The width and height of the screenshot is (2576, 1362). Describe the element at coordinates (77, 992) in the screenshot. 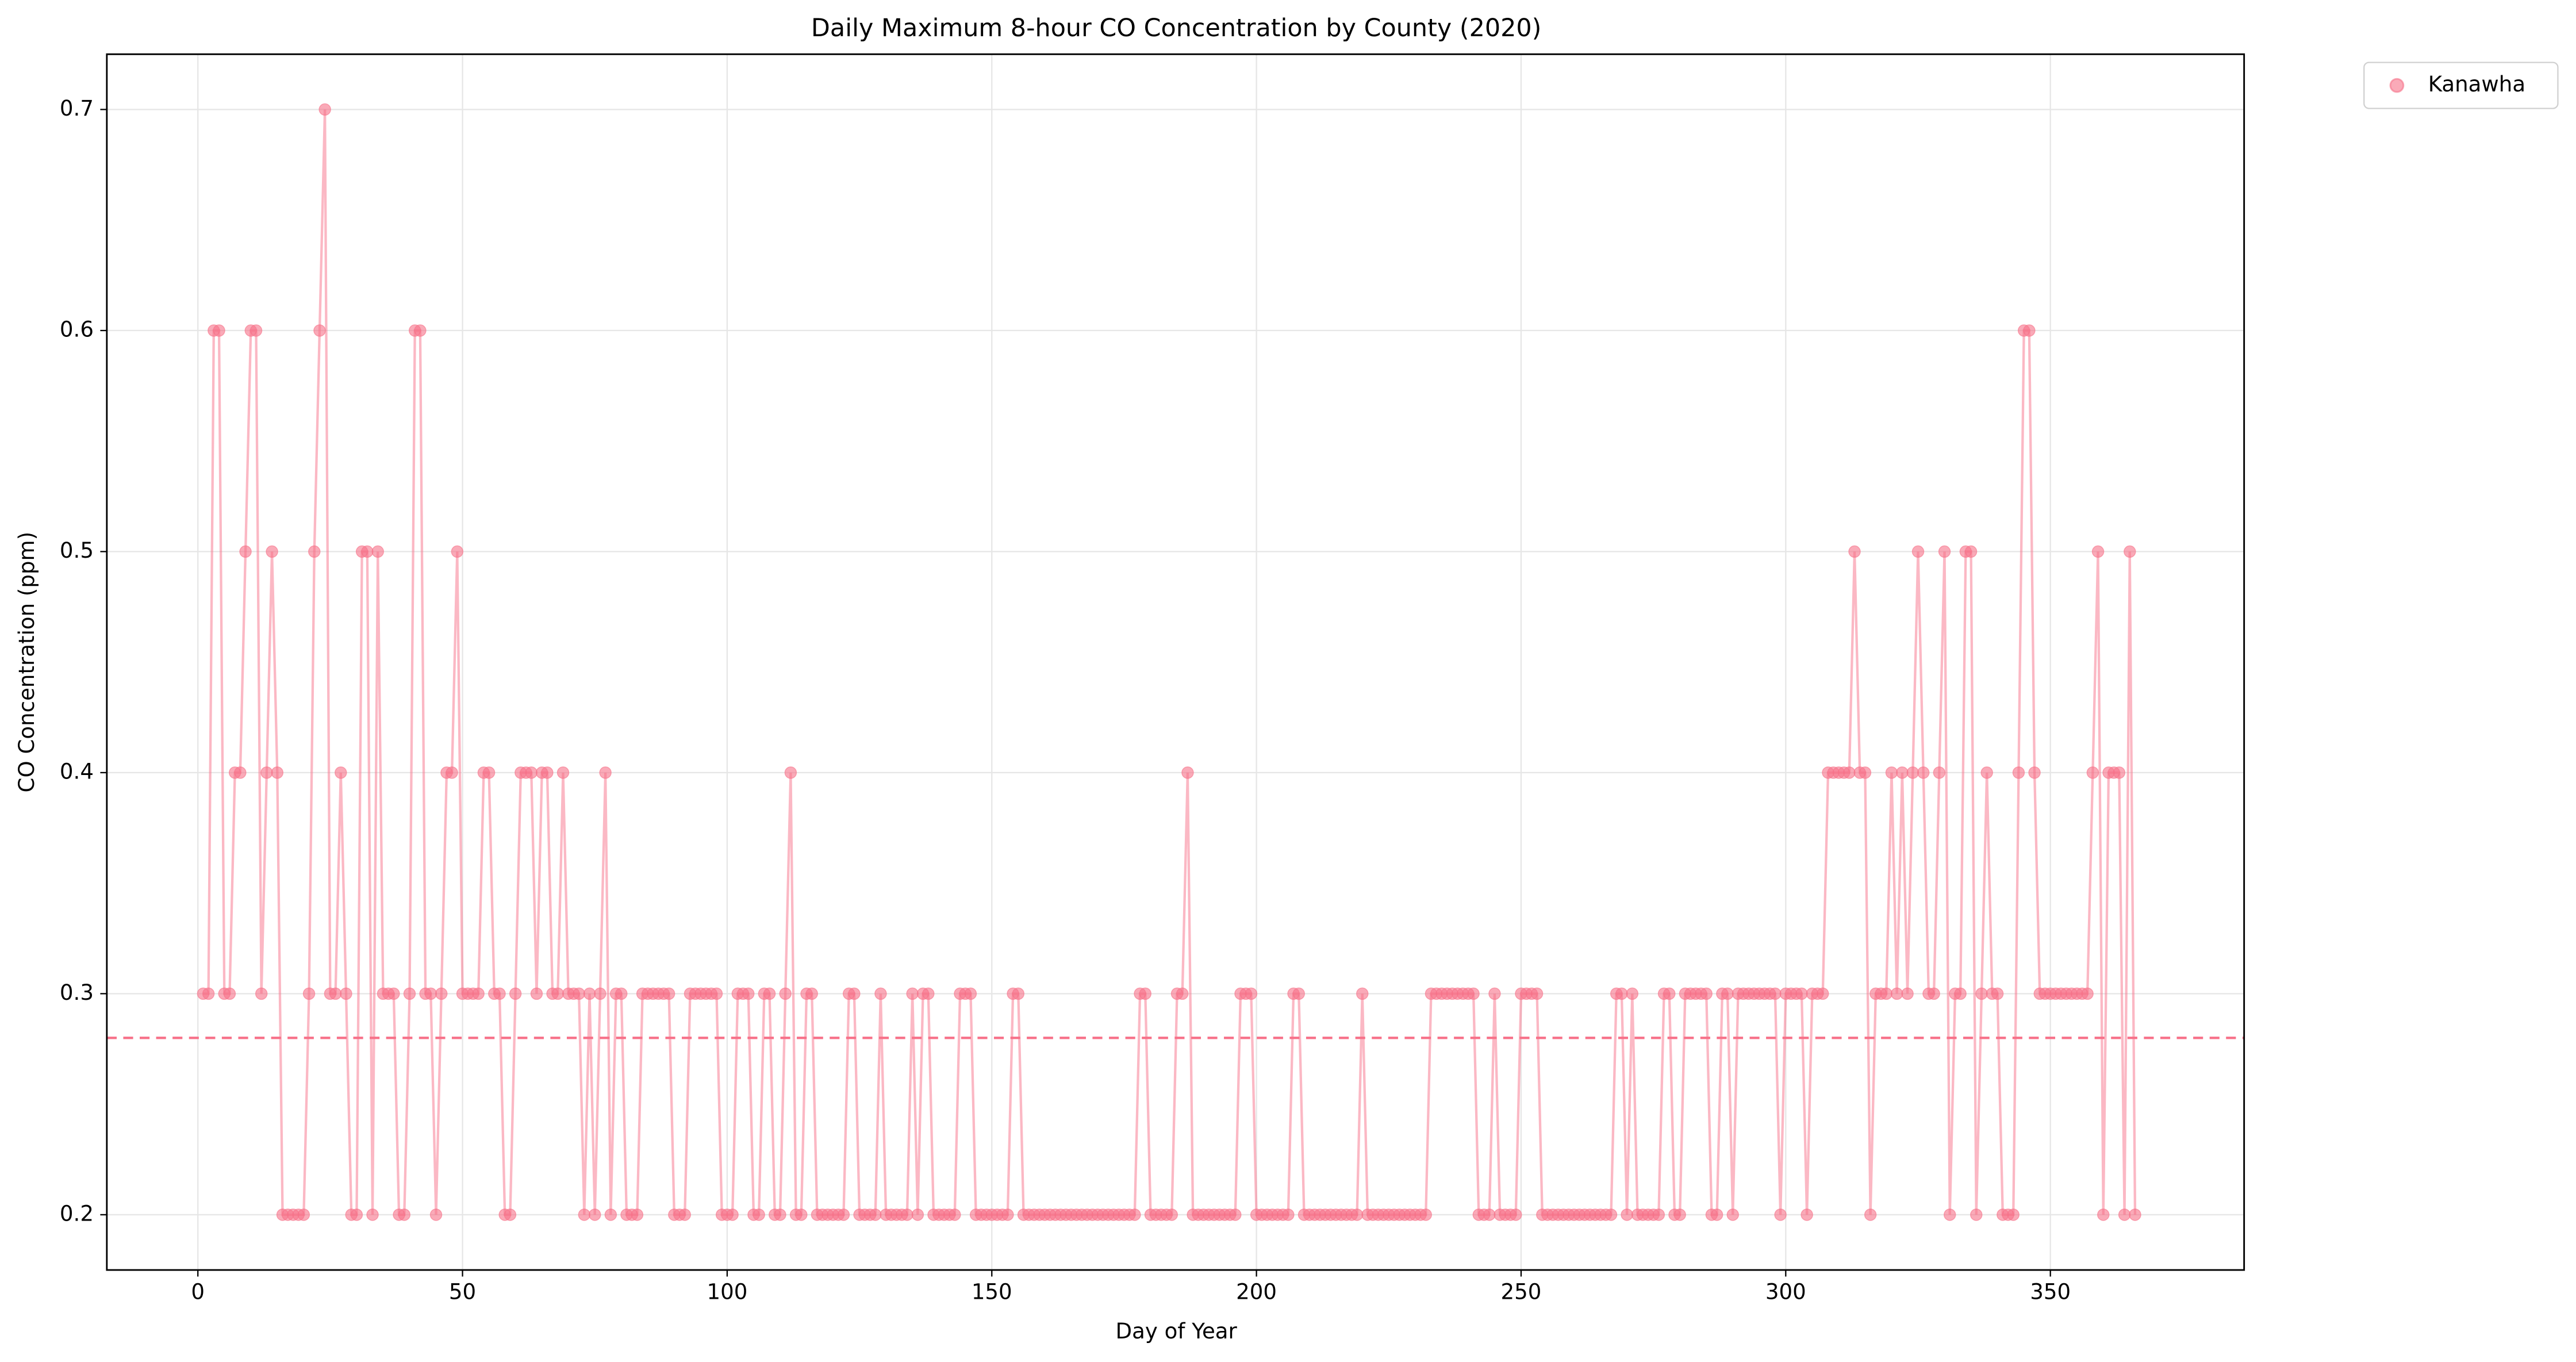

I see `y-tick-label: 0.3` at that location.